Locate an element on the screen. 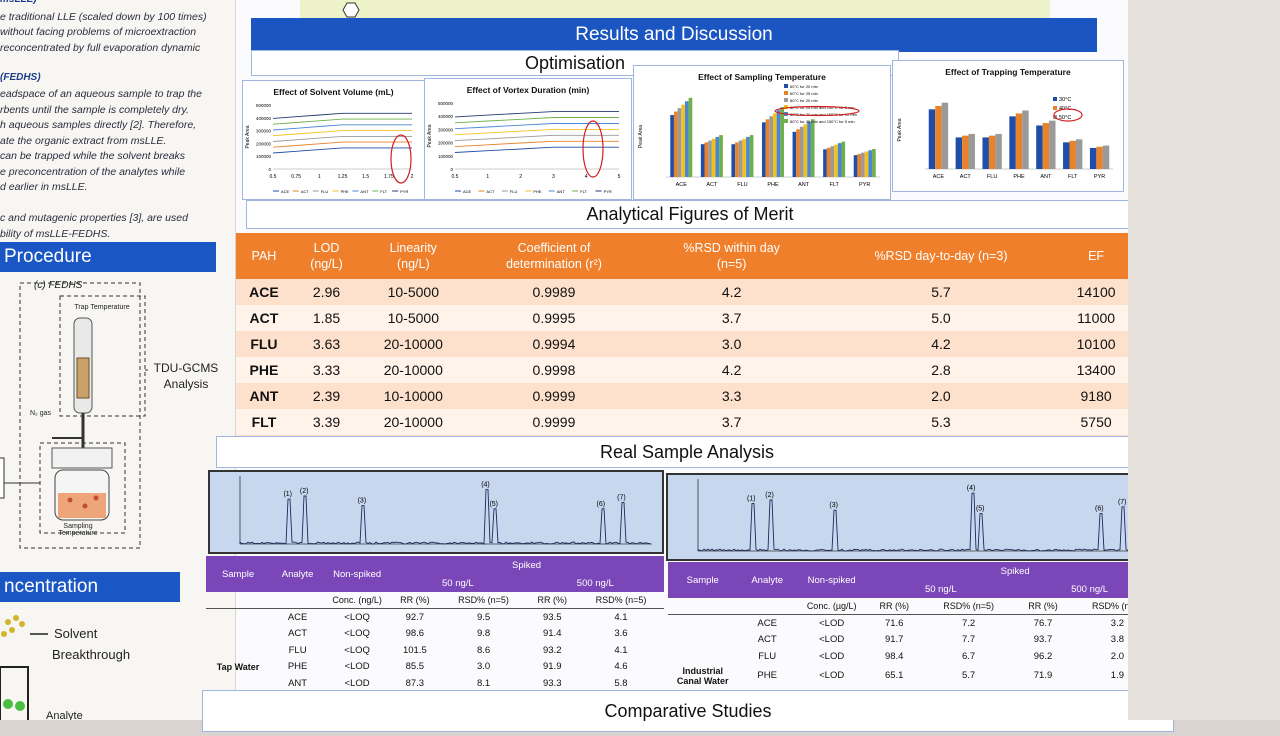  tdu-gcms-label: TDU-GCMS Analysis is located at coordinates (186, 376).